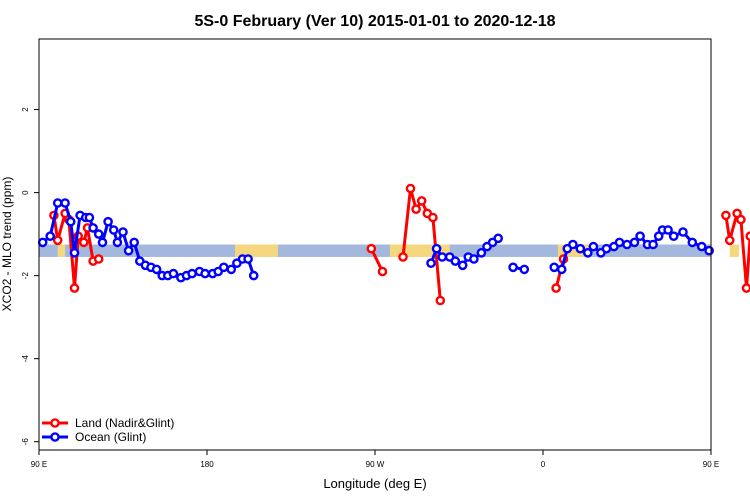 The image size is (750, 500). What do you see at coordinates (374, 483) in the screenshot?
I see `x-axis-label: Longitude (deg E)` at bounding box center [374, 483].